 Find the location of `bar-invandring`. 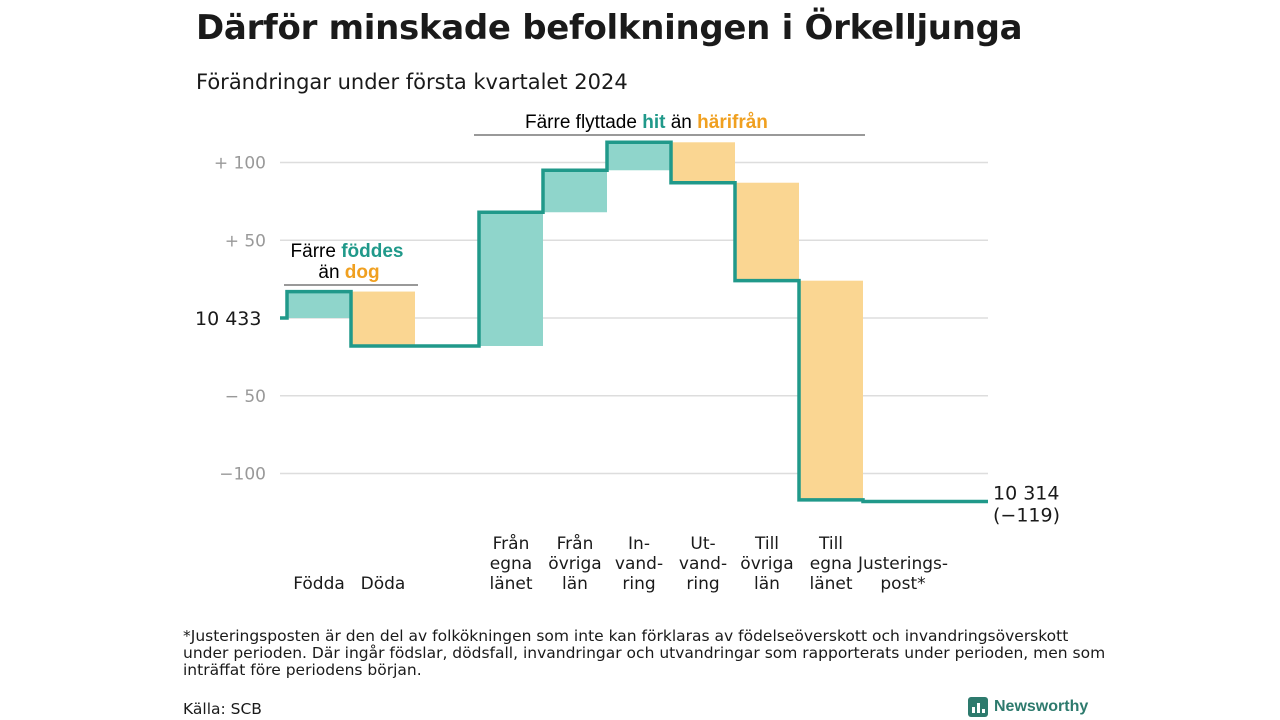

bar-invandring is located at coordinates (639, 156).